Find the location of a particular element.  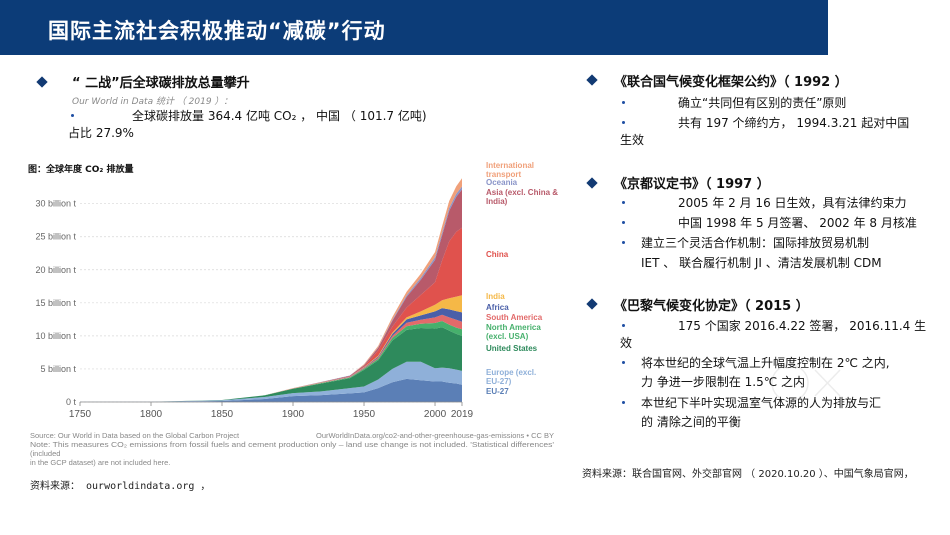

unfccc-point-2-line1: 共有 197 个缔约方， 1994.3.21 起对中国 is located at coordinates (794, 123).